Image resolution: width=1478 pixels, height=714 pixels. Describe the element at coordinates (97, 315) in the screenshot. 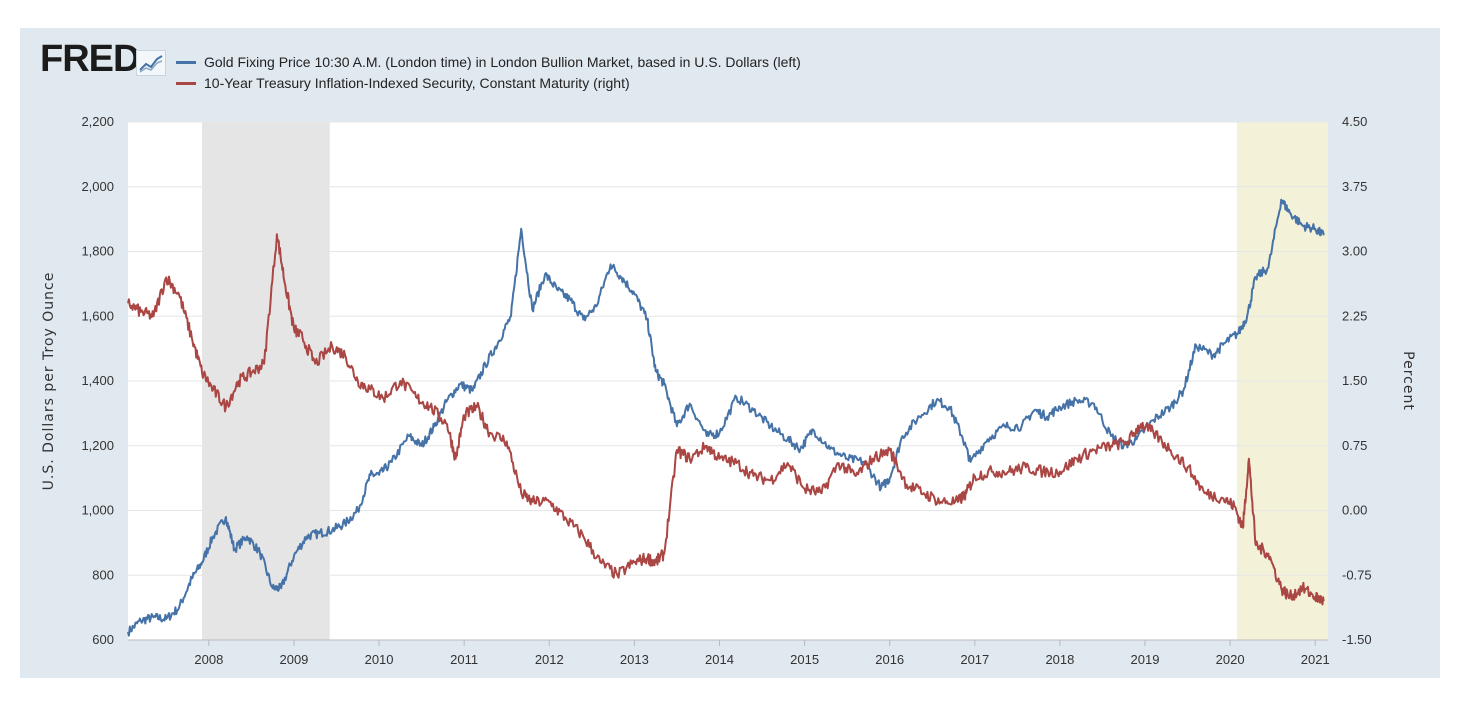

I see `y-tick-left-label: 1,600` at that location.